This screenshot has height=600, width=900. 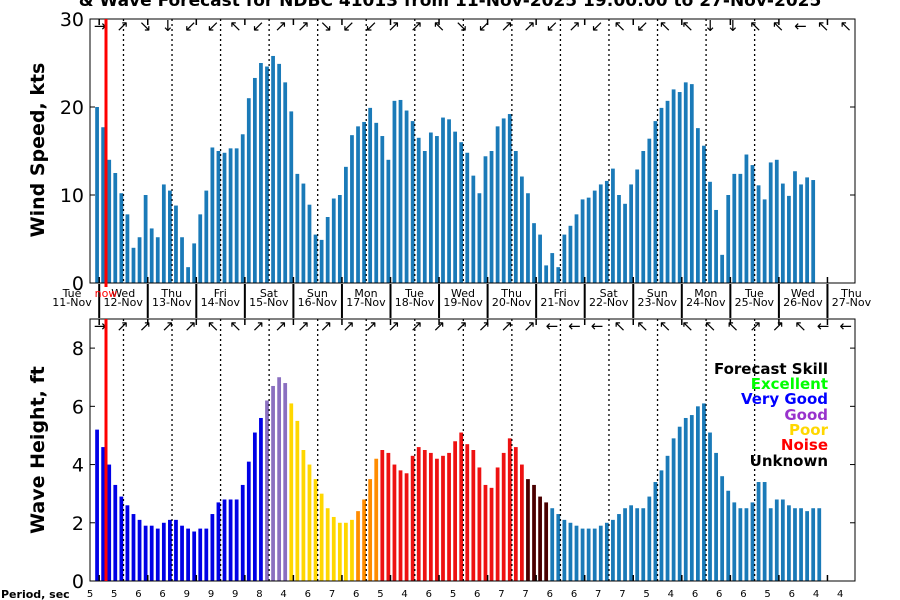 What do you see at coordinates (220, 293) in the screenshot?
I see `day-dow: Fri` at bounding box center [220, 293].